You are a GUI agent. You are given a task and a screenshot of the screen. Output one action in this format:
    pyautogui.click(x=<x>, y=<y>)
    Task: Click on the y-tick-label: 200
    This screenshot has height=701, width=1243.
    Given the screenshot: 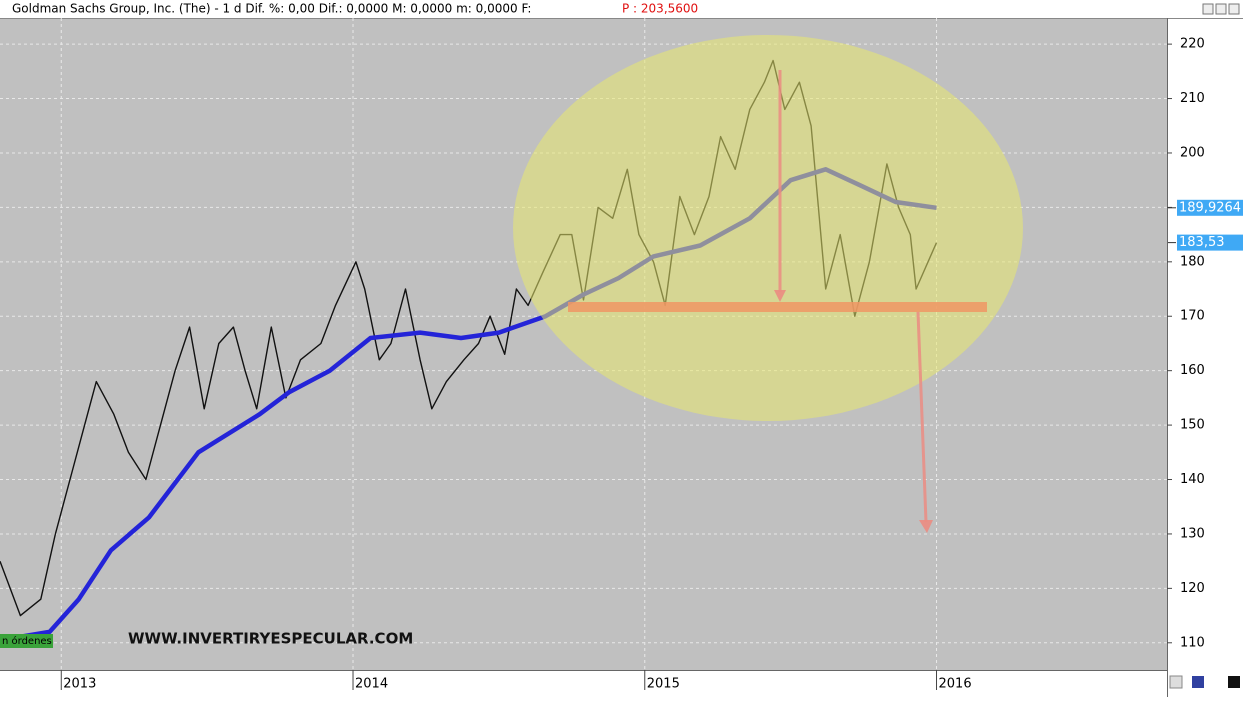 What is the action you would take?
    pyautogui.click(x=1192, y=152)
    